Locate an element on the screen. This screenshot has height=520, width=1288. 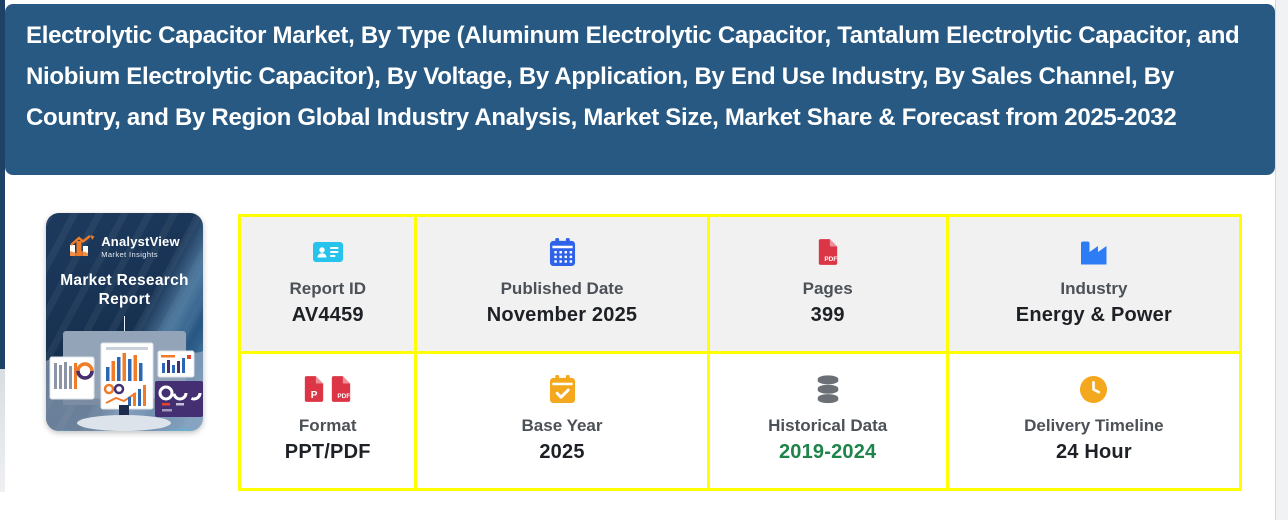
meta-value: Energy & Power is located at coordinates (1093, 315).